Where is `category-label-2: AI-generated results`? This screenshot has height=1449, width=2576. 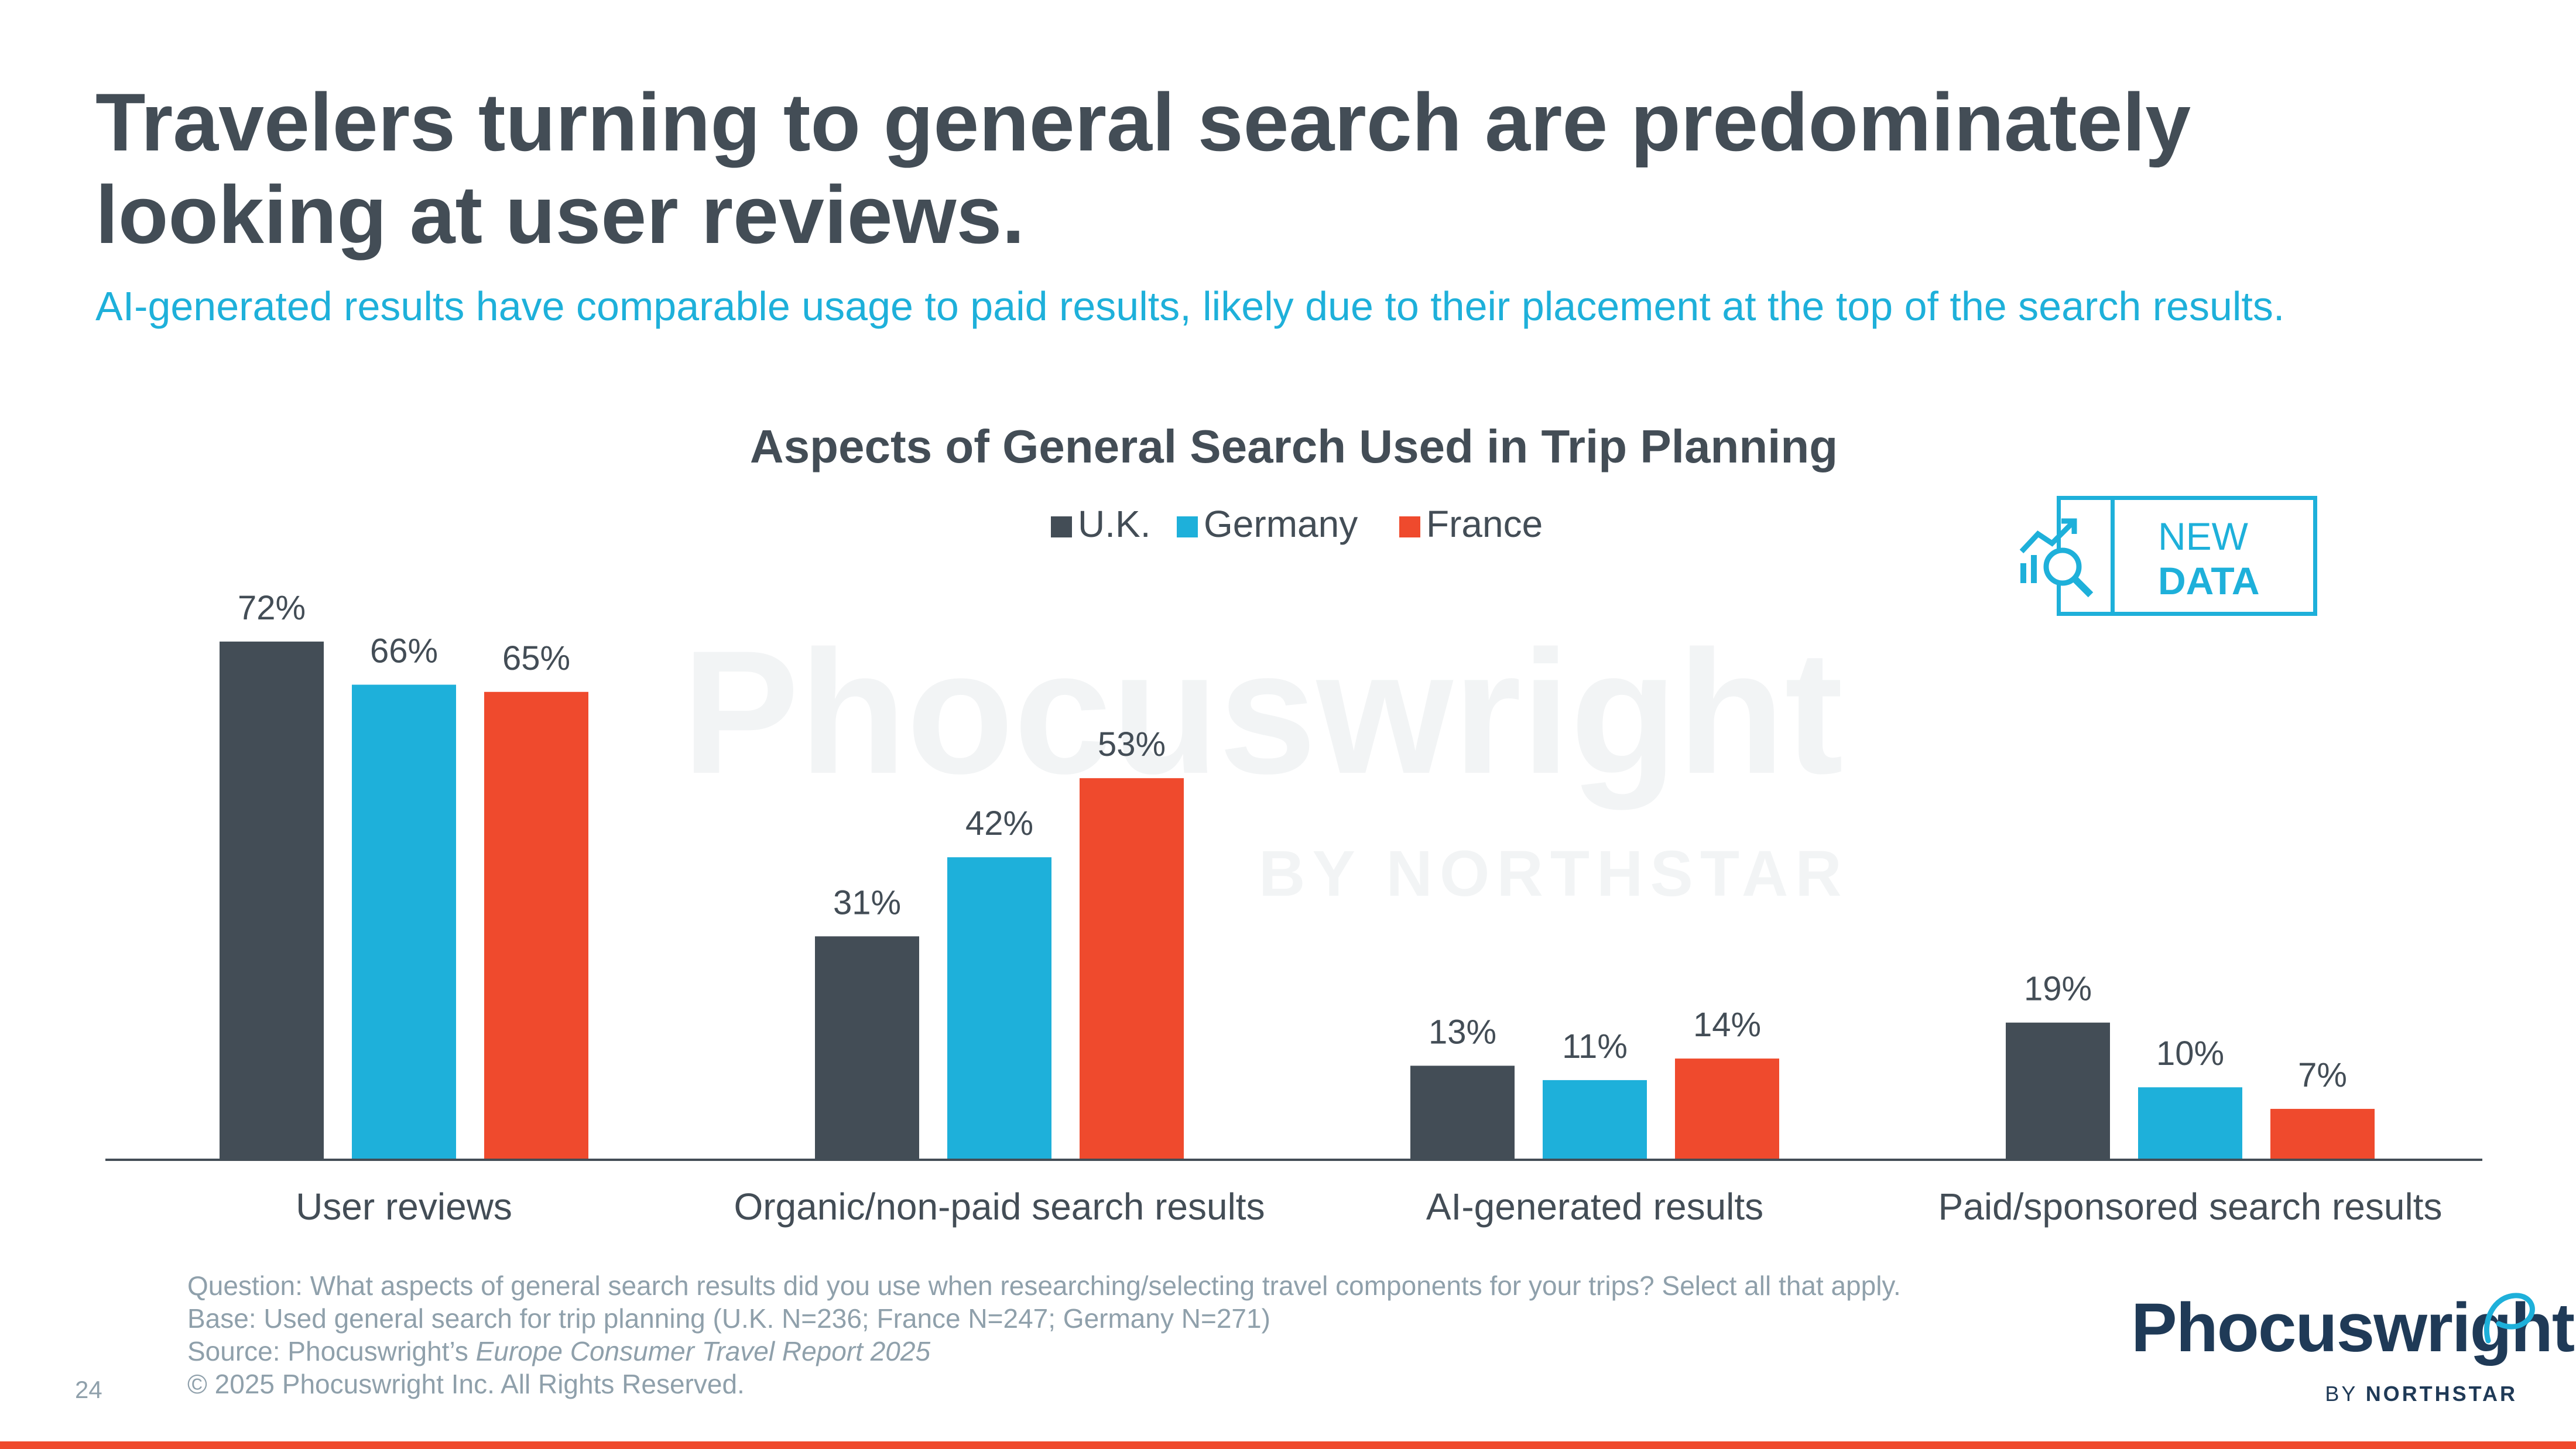 category-label-2: AI-generated results is located at coordinates (1594, 1207).